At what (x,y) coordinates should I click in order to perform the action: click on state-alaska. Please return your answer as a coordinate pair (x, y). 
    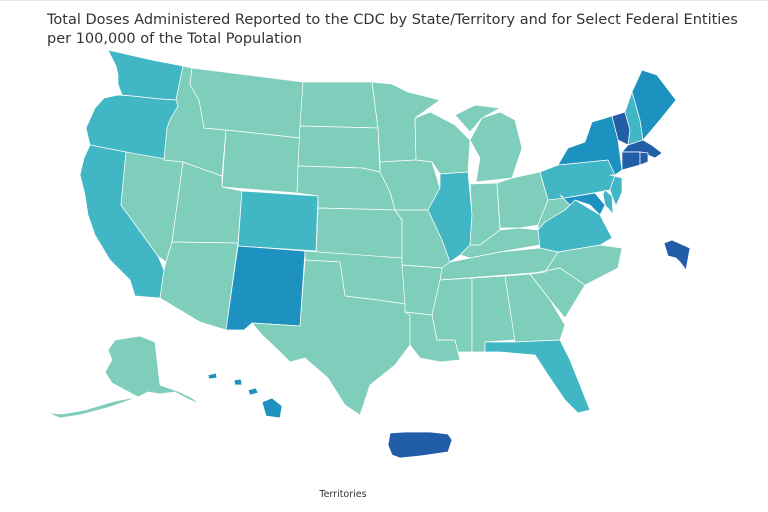
    Looking at the image, I should click on (152, 370).